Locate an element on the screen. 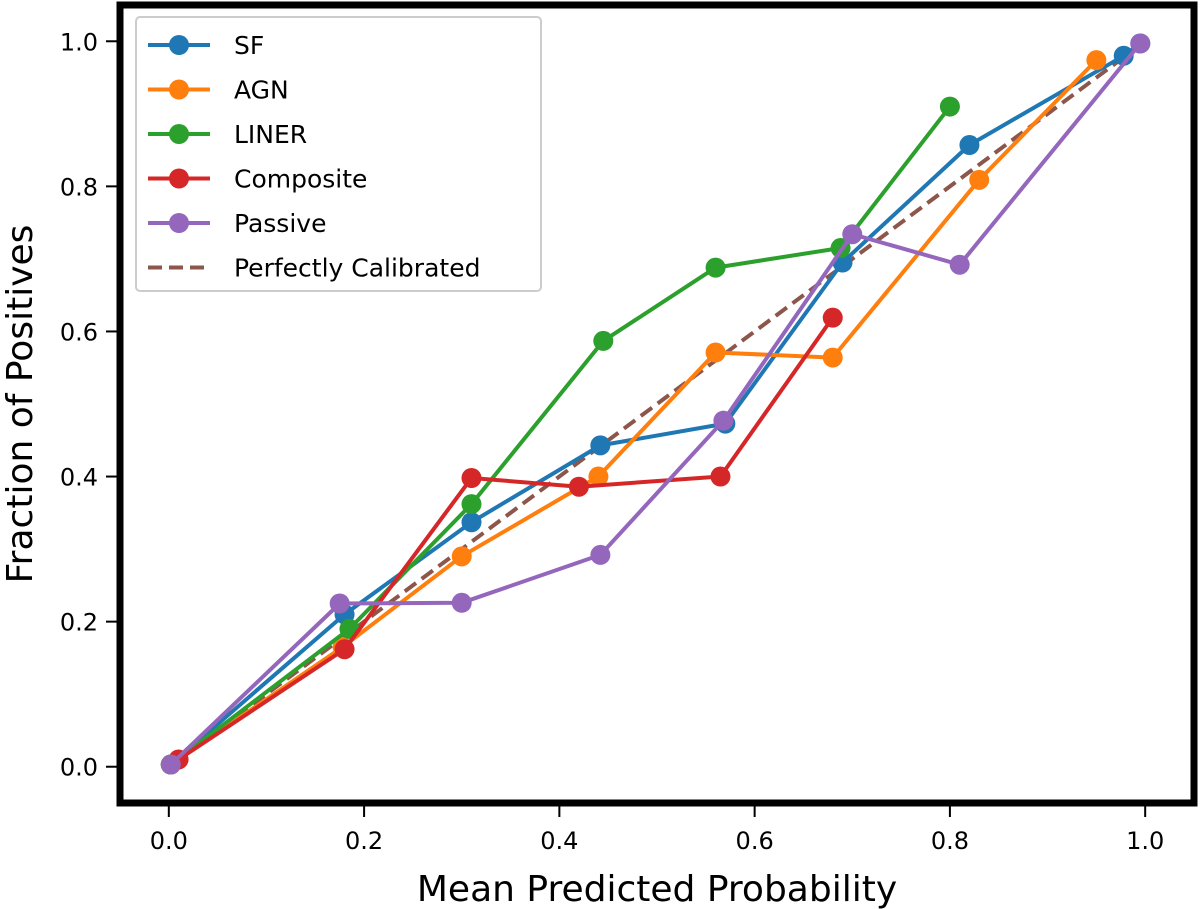  legend-entry-passive: Passive is located at coordinates (237, 223).